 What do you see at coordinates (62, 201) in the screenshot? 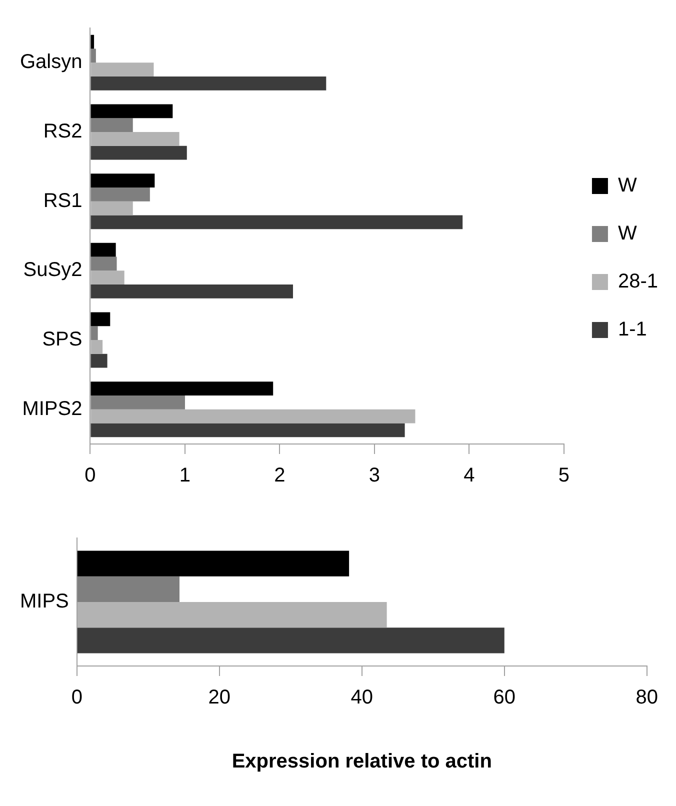
I see `y-tick-label: RS1` at bounding box center [62, 201].